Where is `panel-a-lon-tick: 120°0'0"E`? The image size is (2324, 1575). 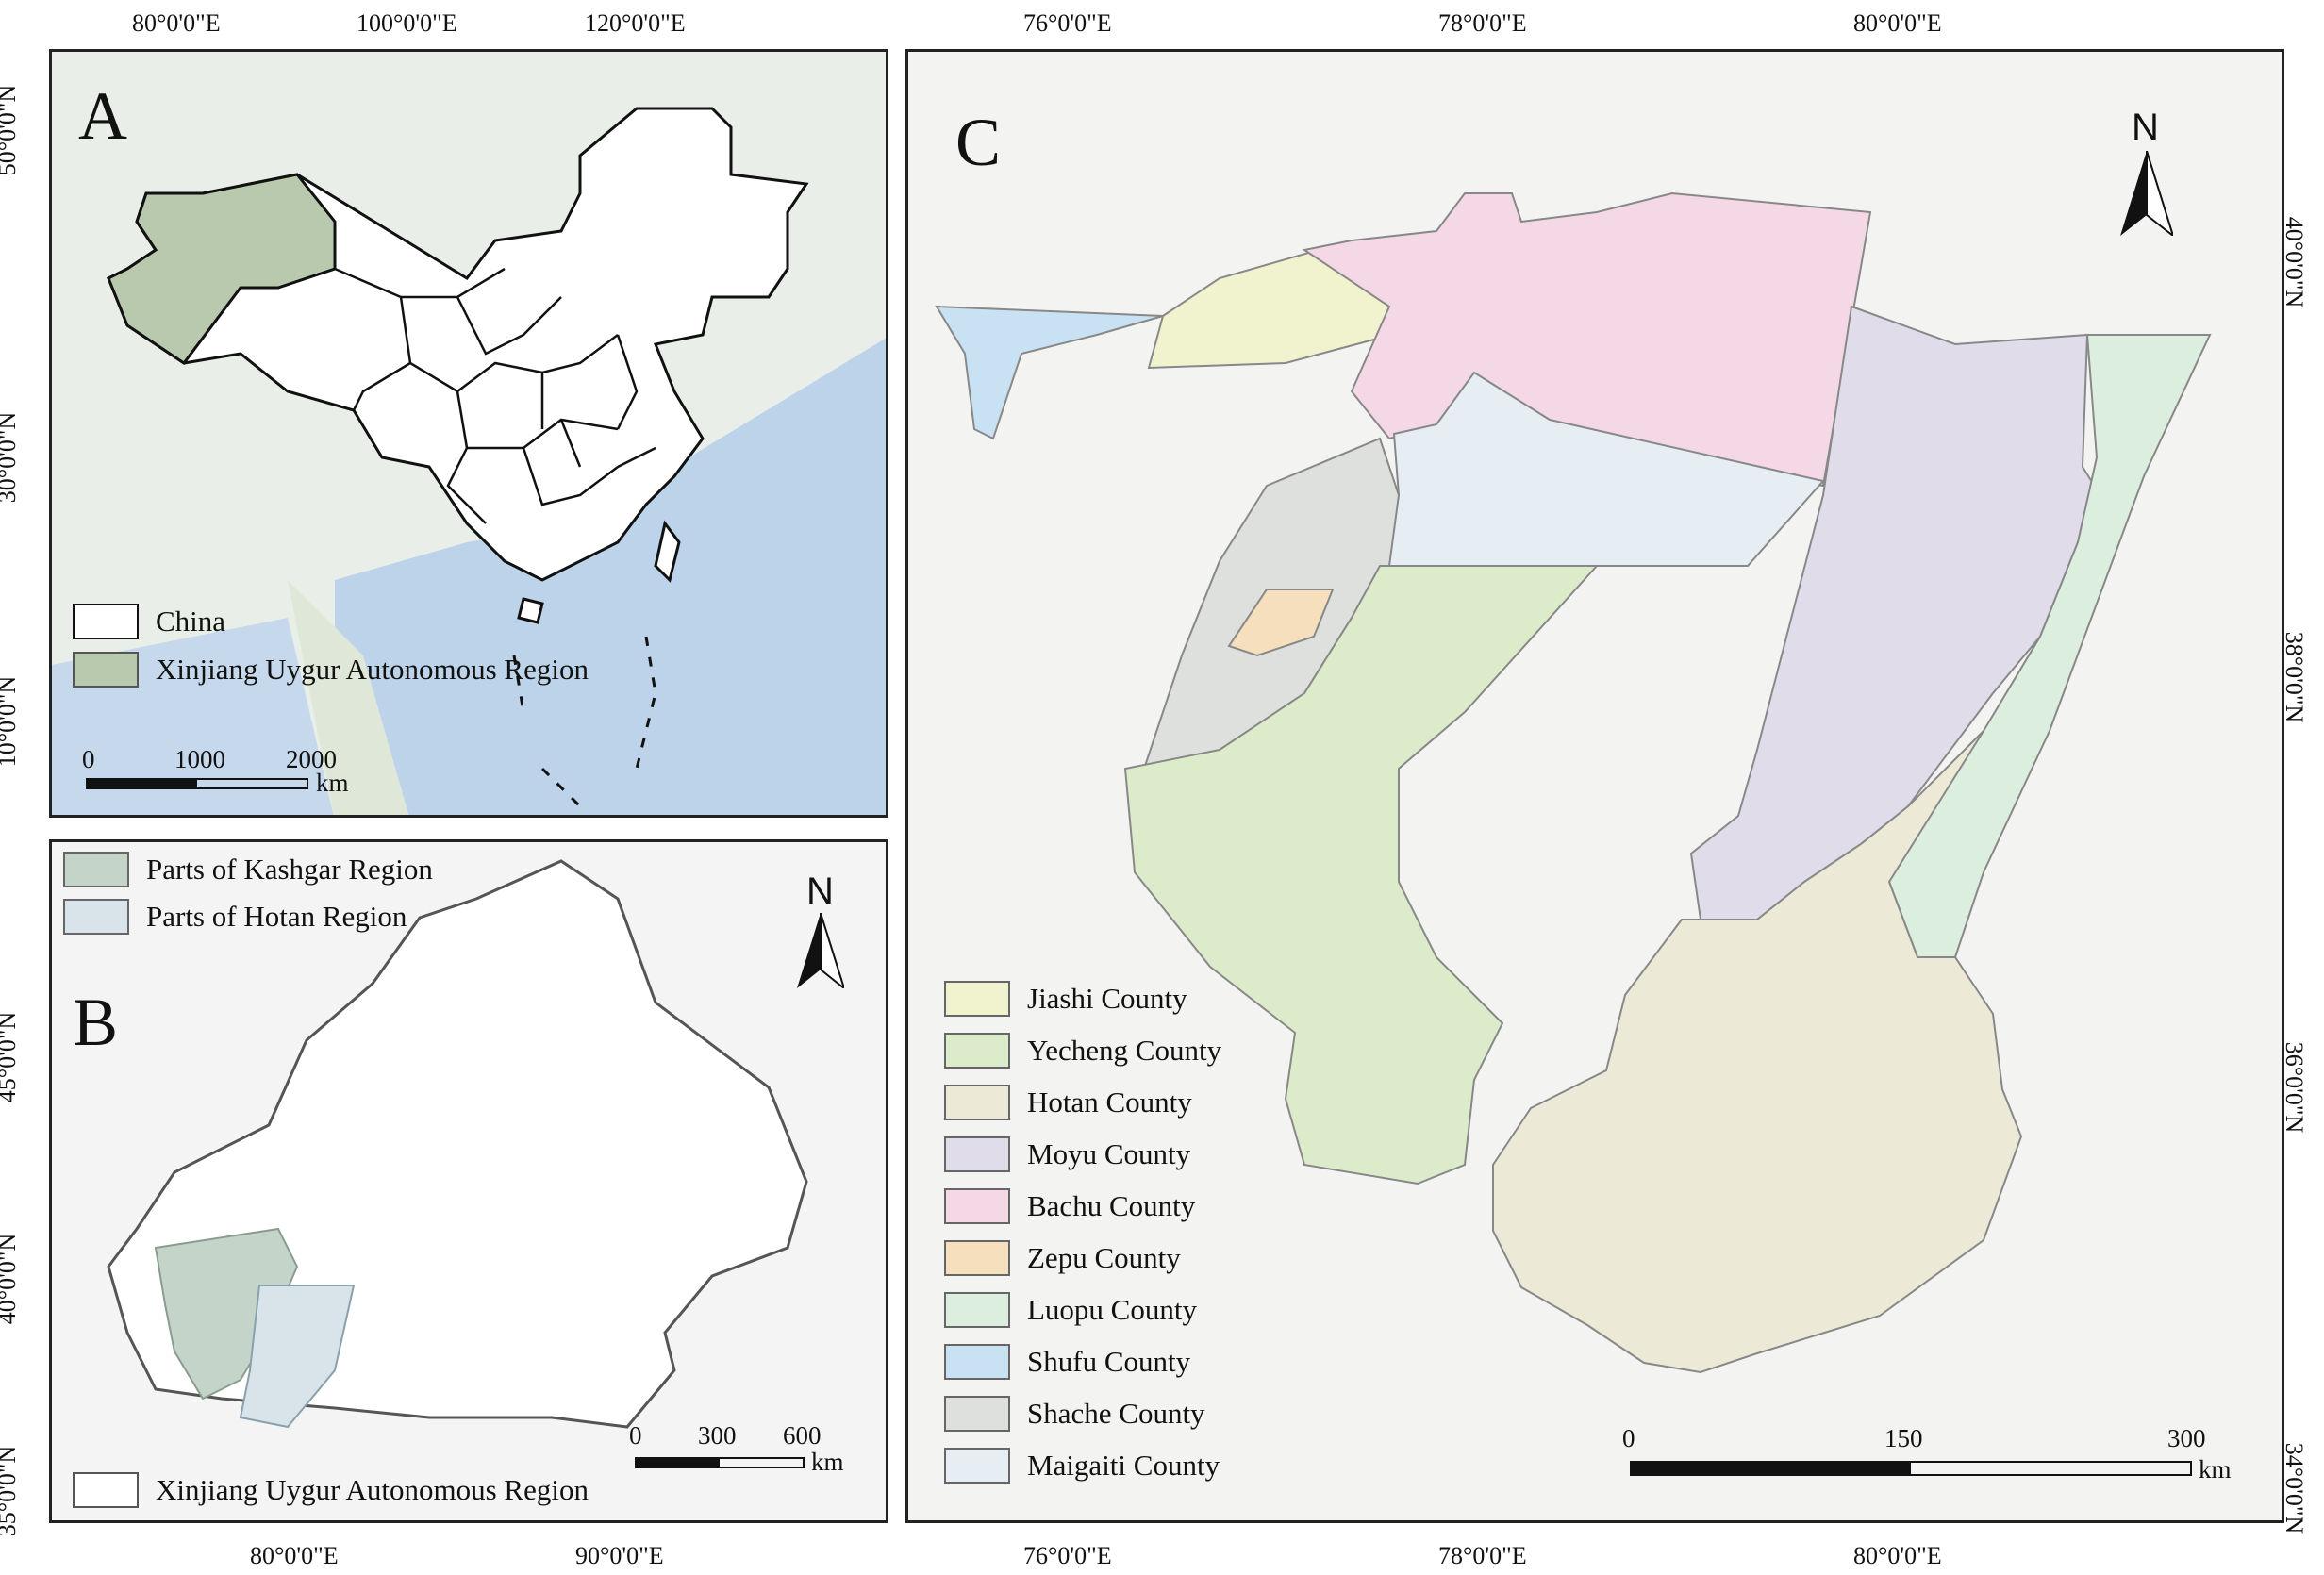
panel-a-lon-tick: 120°0'0"E is located at coordinates (635, 23).